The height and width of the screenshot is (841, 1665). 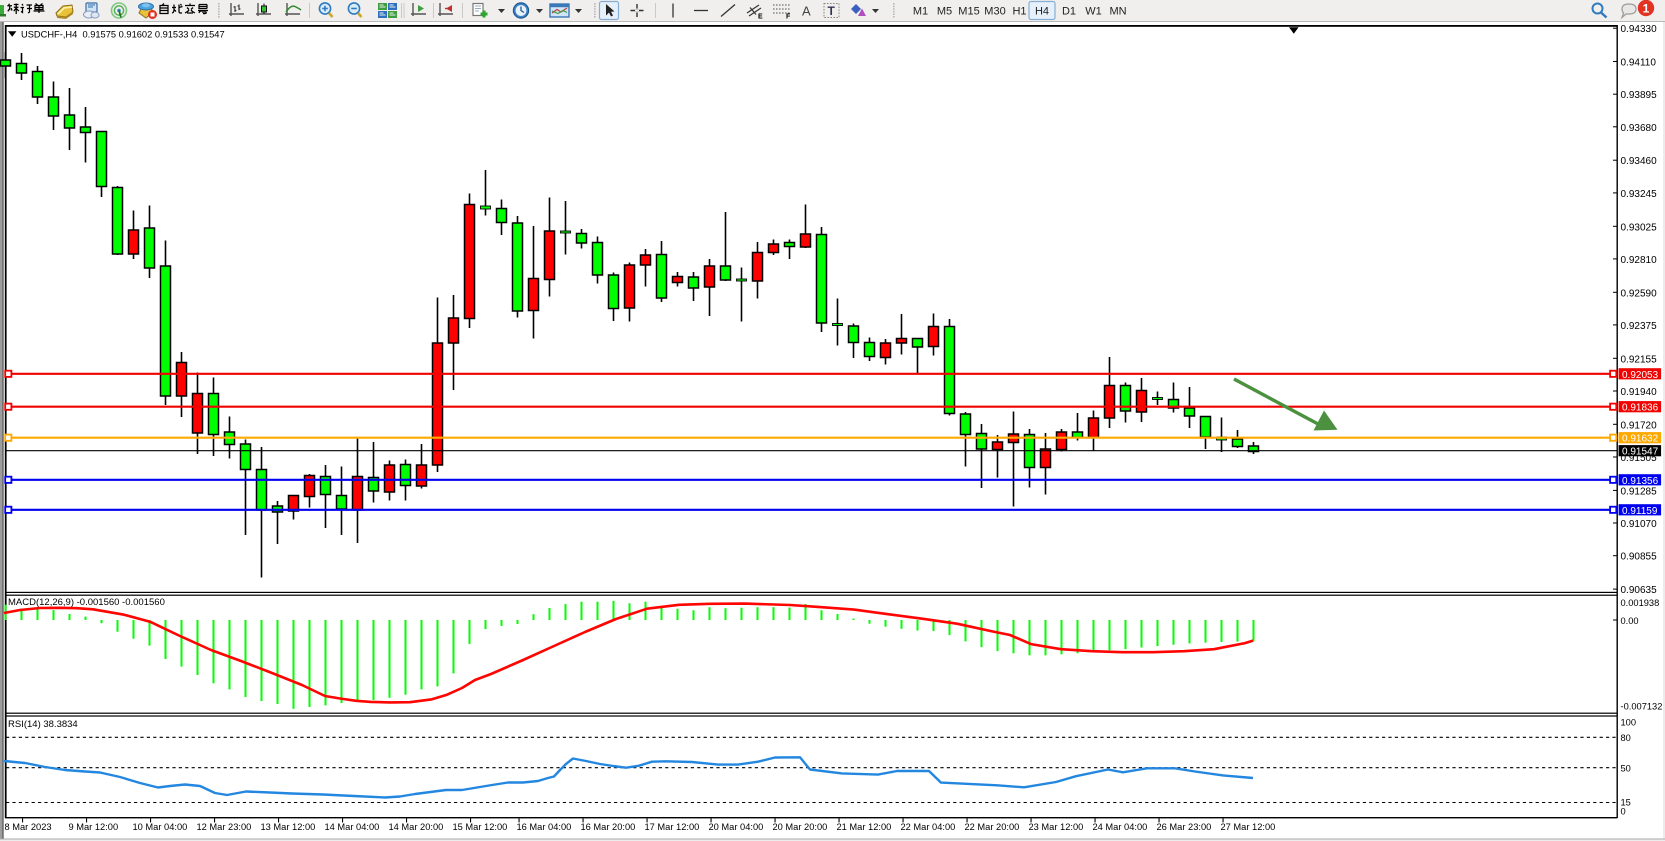 What do you see at coordinates (864, 827) in the screenshot?
I see `svg-text: 21 Mar 12:00` at bounding box center [864, 827].